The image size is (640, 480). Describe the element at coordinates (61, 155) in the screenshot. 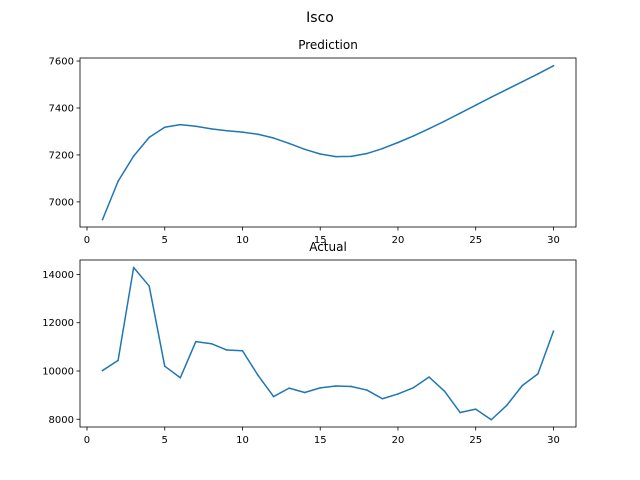

I see `prediction-y-tick-label: 7200` at that location.